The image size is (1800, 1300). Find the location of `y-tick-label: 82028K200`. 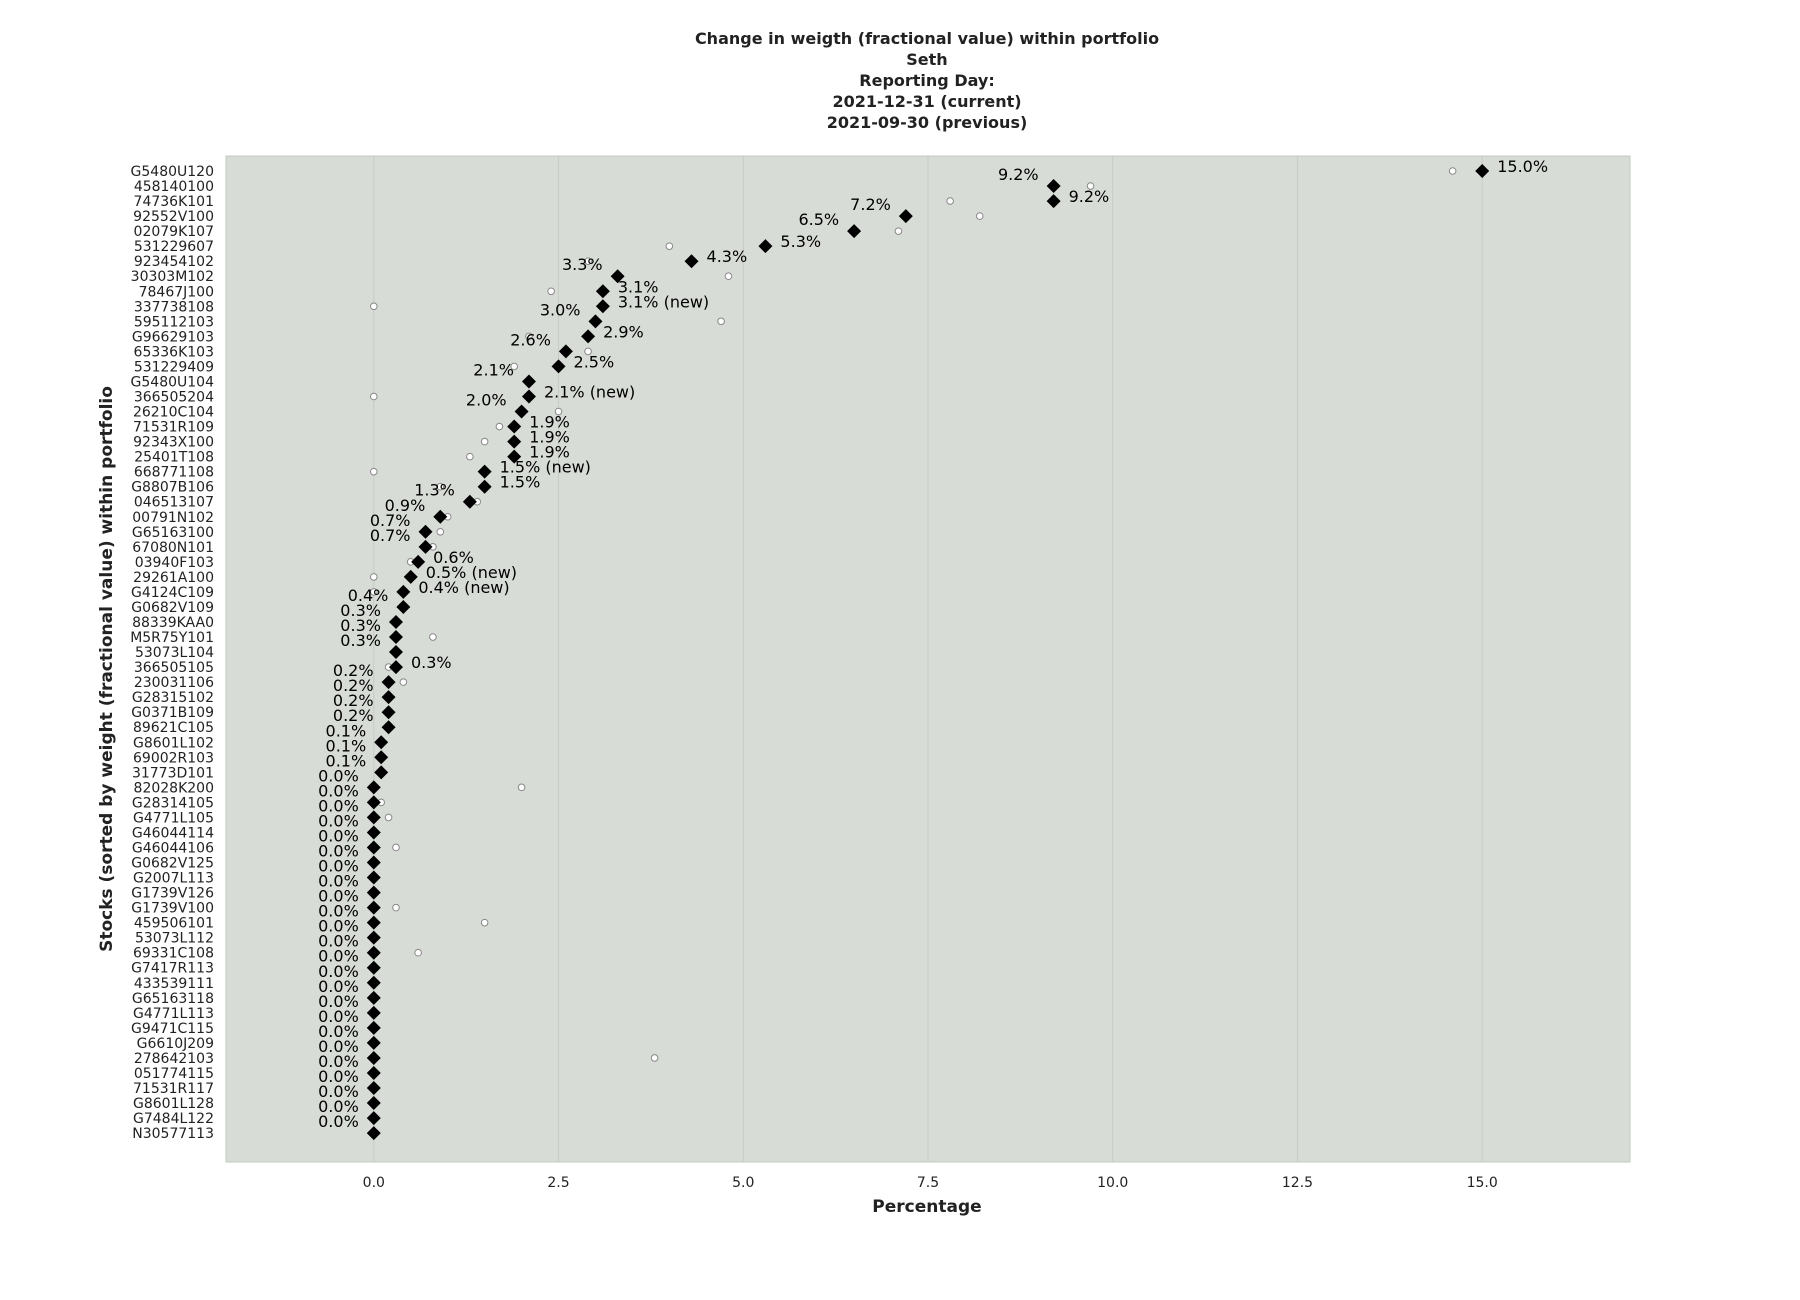

y-tick-label: 82028K200 is located at coordinates (174, 788).